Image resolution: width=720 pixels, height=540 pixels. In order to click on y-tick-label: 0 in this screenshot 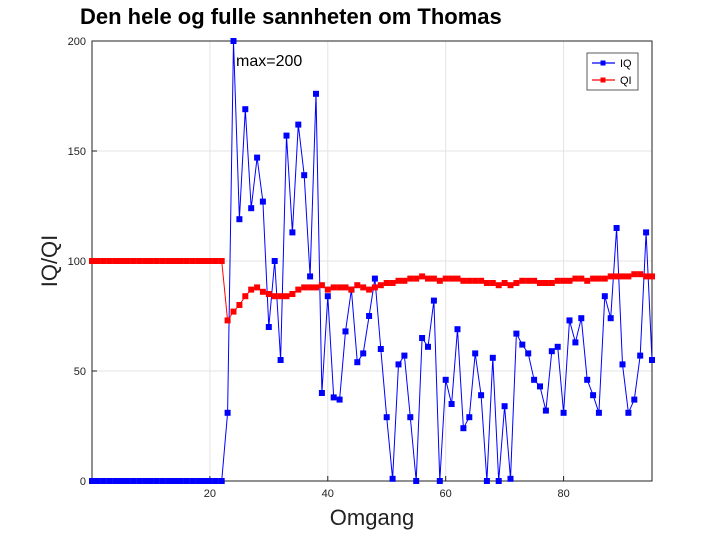, I will do `click(83, 482)`.